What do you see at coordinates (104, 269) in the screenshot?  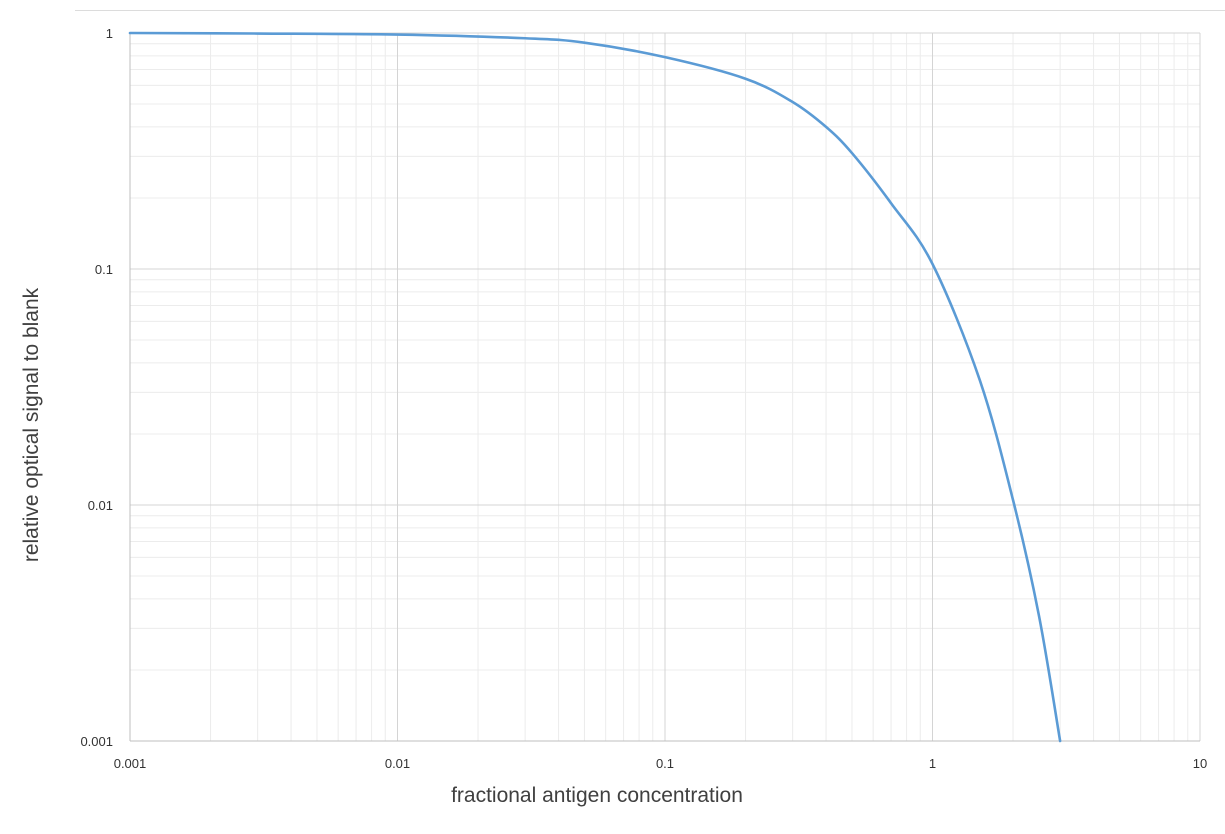 I see `y-tick-label: 0.1` at bounding box center [104, 269].